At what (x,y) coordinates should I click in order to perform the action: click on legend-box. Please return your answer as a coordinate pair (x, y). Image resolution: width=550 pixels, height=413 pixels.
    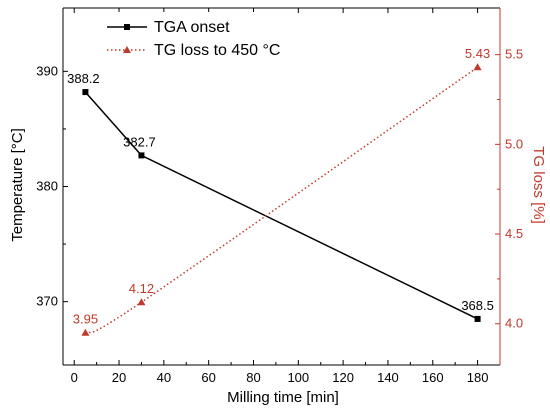
    Looking at the image, I should click on (195, 37).